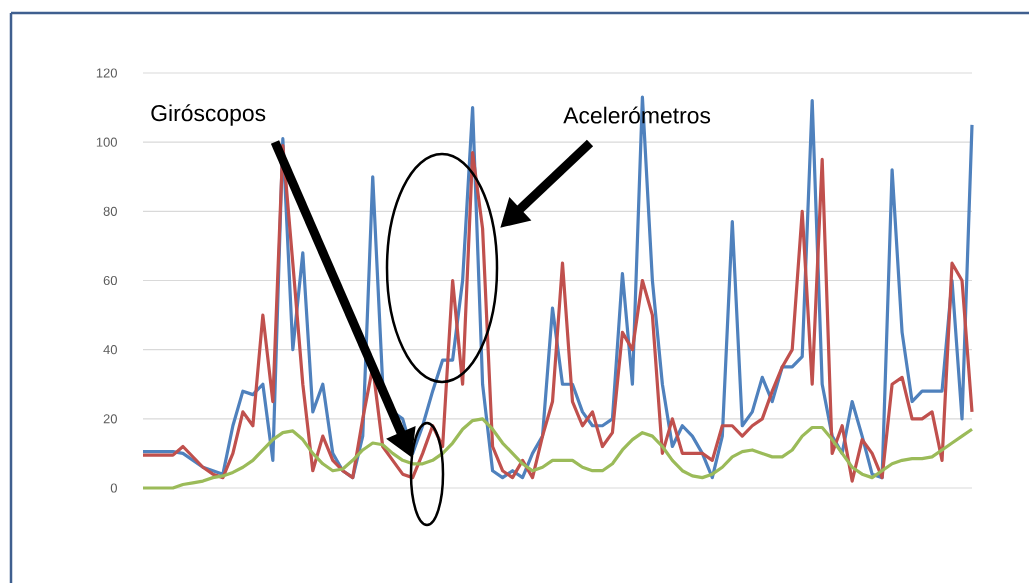  I want to click on y-tick-label: 80, so click(110, 211).